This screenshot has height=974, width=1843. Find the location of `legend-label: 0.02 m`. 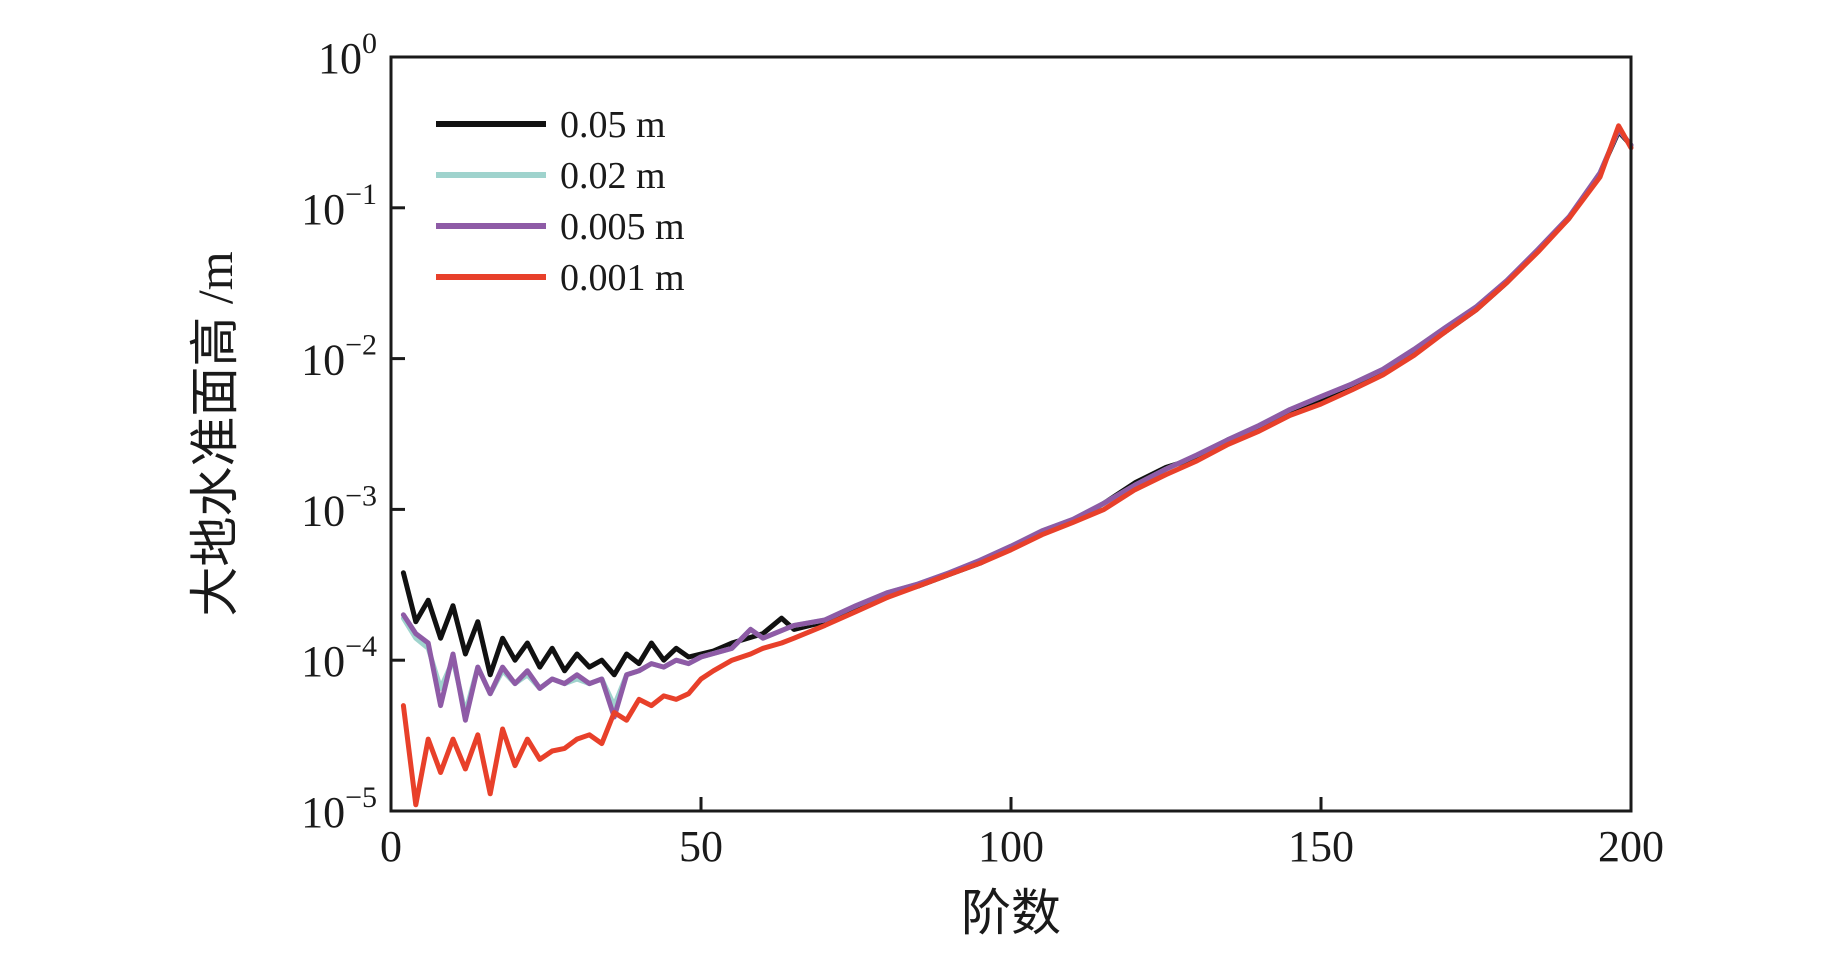

legend-label: 0.02 m is located at coordinates (613, 176).